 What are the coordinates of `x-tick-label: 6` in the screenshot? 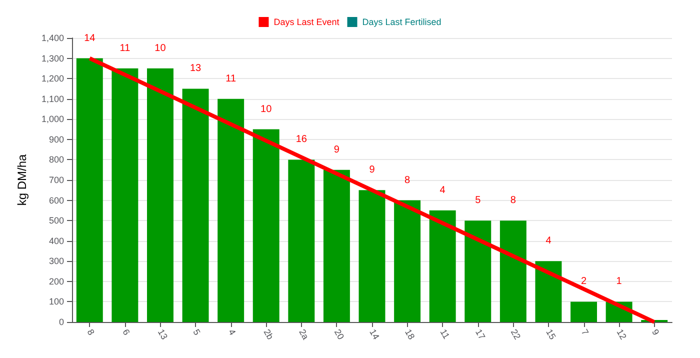 It's located at (126, 332).